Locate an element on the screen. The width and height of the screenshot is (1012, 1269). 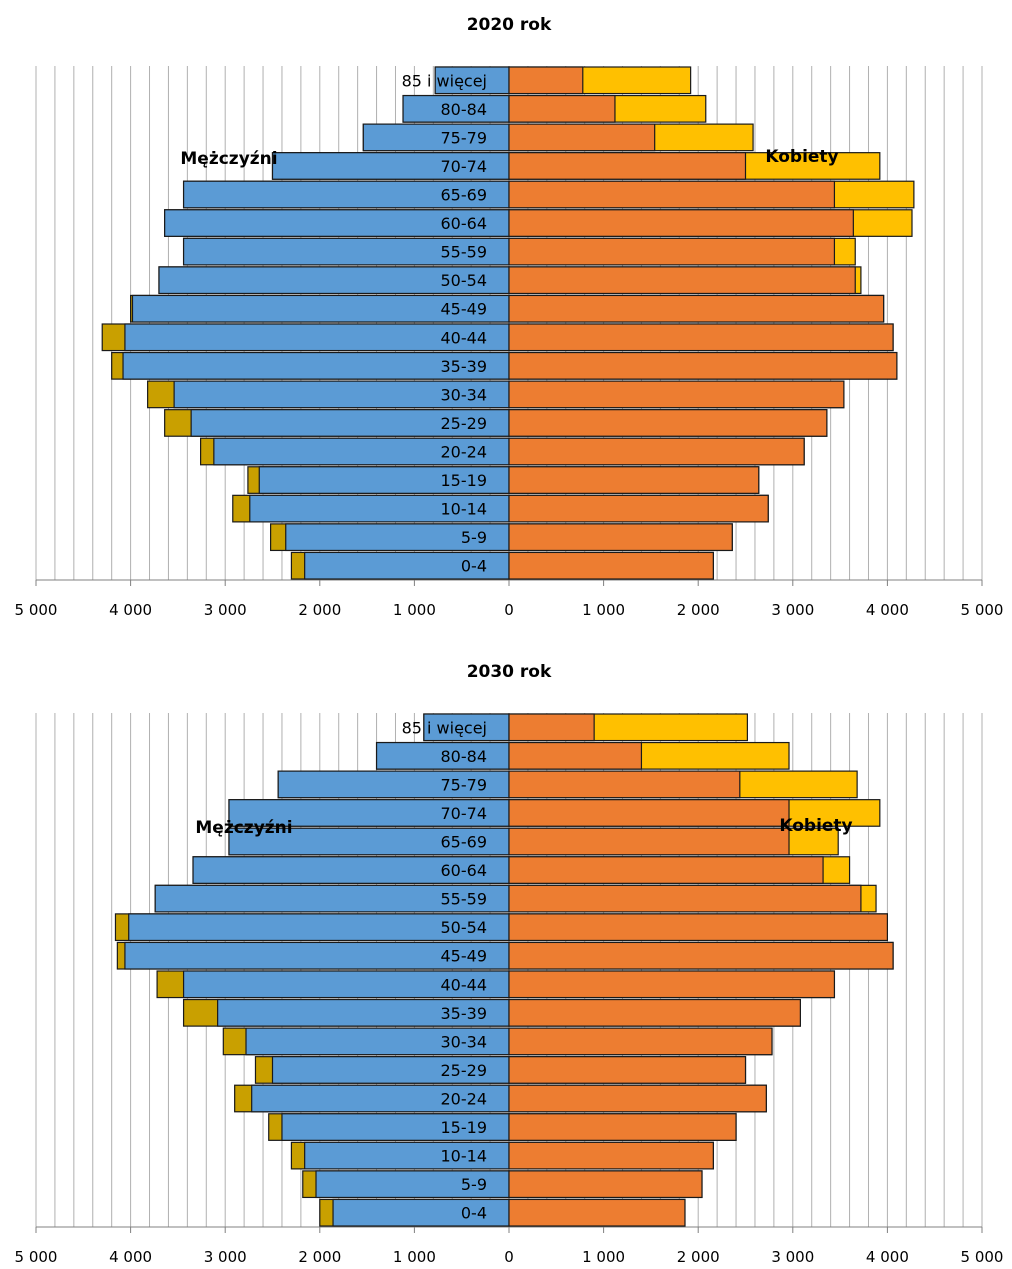
chart-title: 2020 rok is located at coordinates (509, 25).